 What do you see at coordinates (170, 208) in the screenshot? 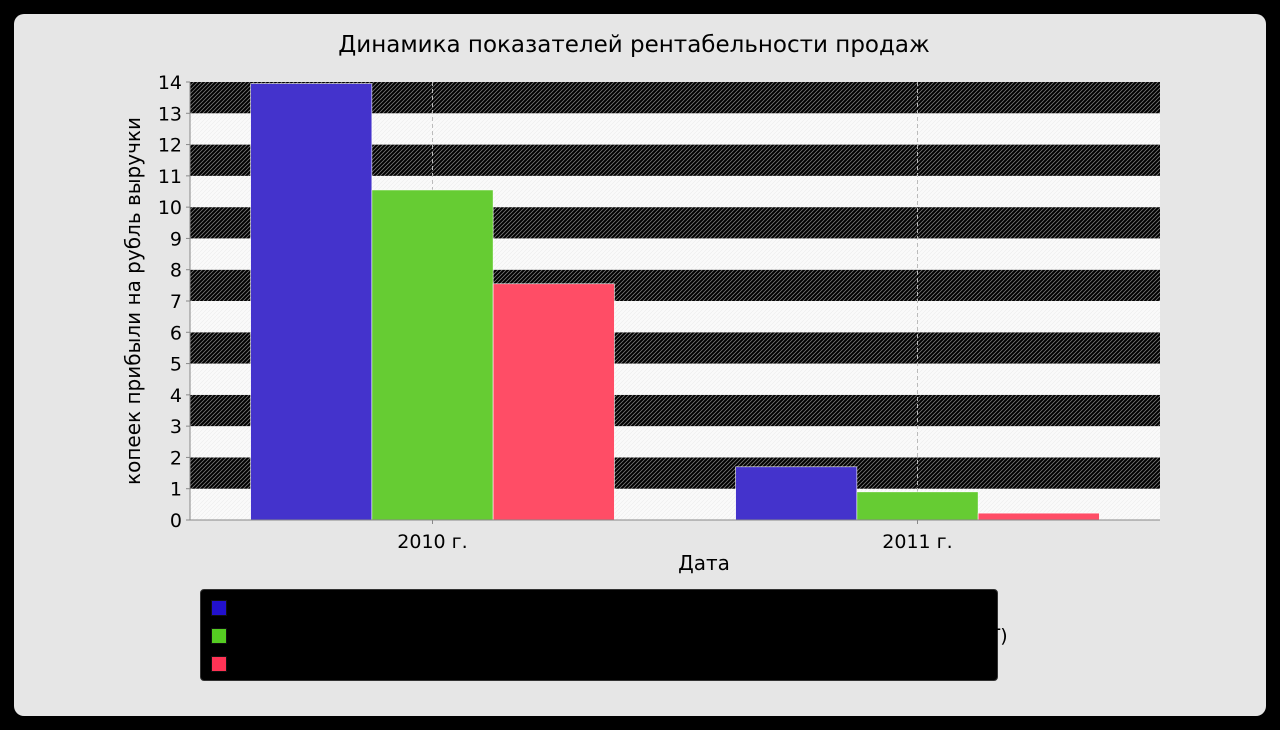
I see `y-tick-label: 10` at bounding box center [170, 208].